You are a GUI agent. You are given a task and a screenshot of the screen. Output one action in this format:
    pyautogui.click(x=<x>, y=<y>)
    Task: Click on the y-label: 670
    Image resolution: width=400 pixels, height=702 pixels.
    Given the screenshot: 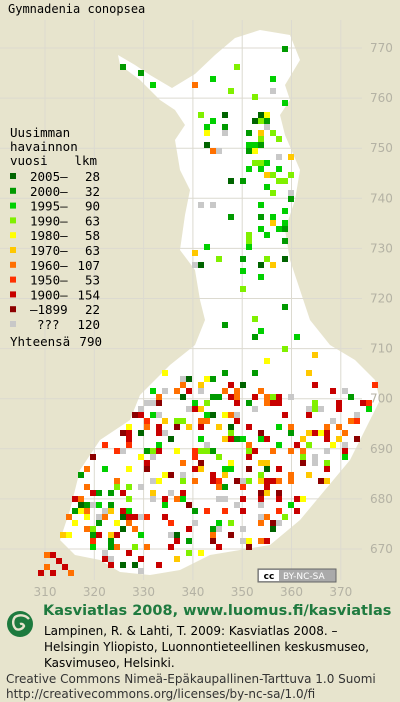 What is the action you would take?
    pyautogui.click(x=381, y=549)
    